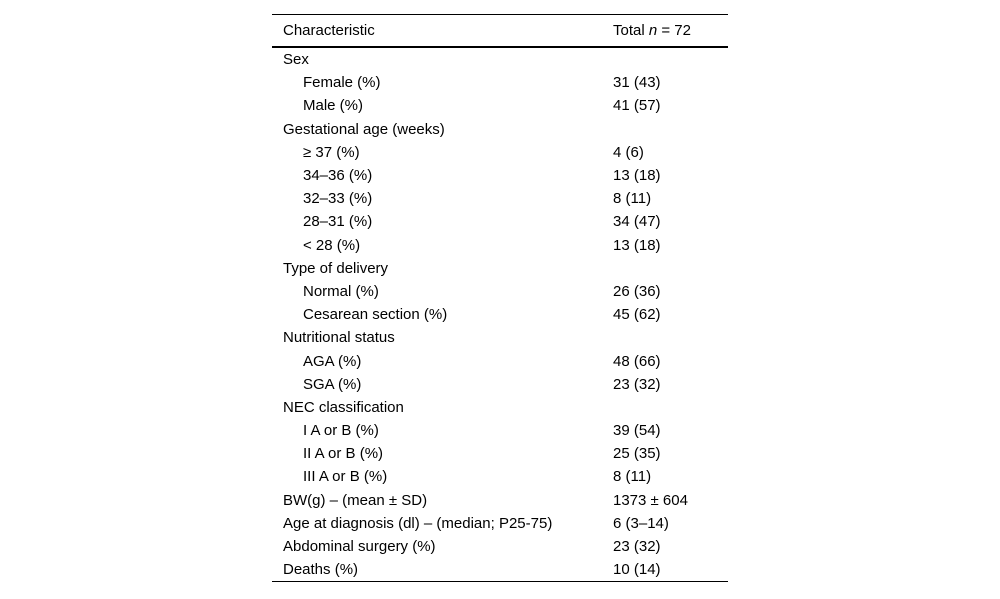  What do you see at coordinates (500, 152) in the screenshot?
I see `table-row: ≥ 37 (%) 4 (6)` at bounding box center [500, 152].